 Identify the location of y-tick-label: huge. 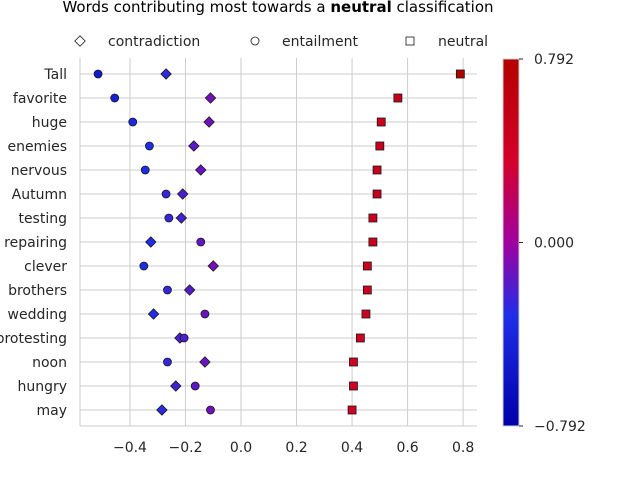
(49, 123).